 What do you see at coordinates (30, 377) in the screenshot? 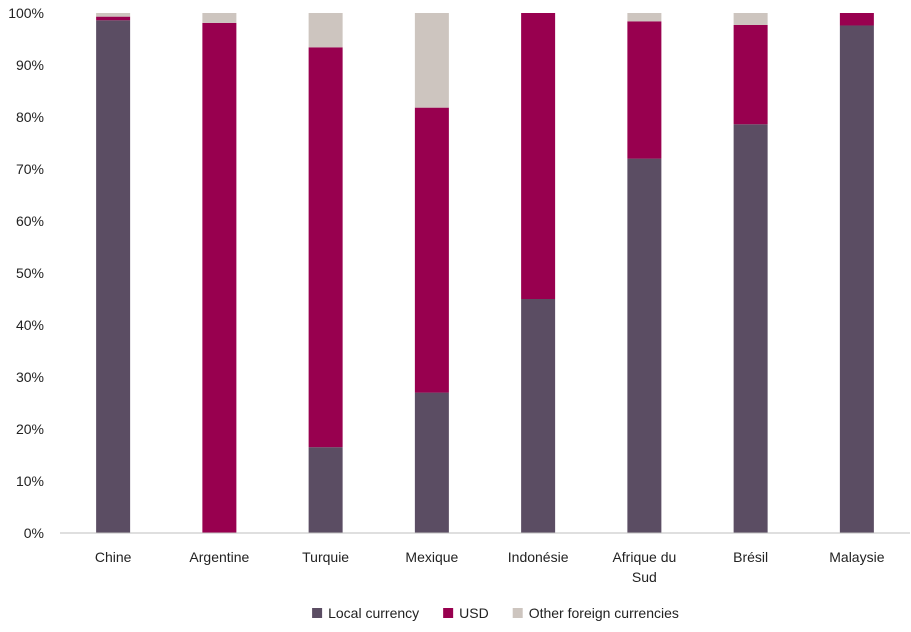
I see `y-tick-label: 30%` at bounding box center [30, 377].